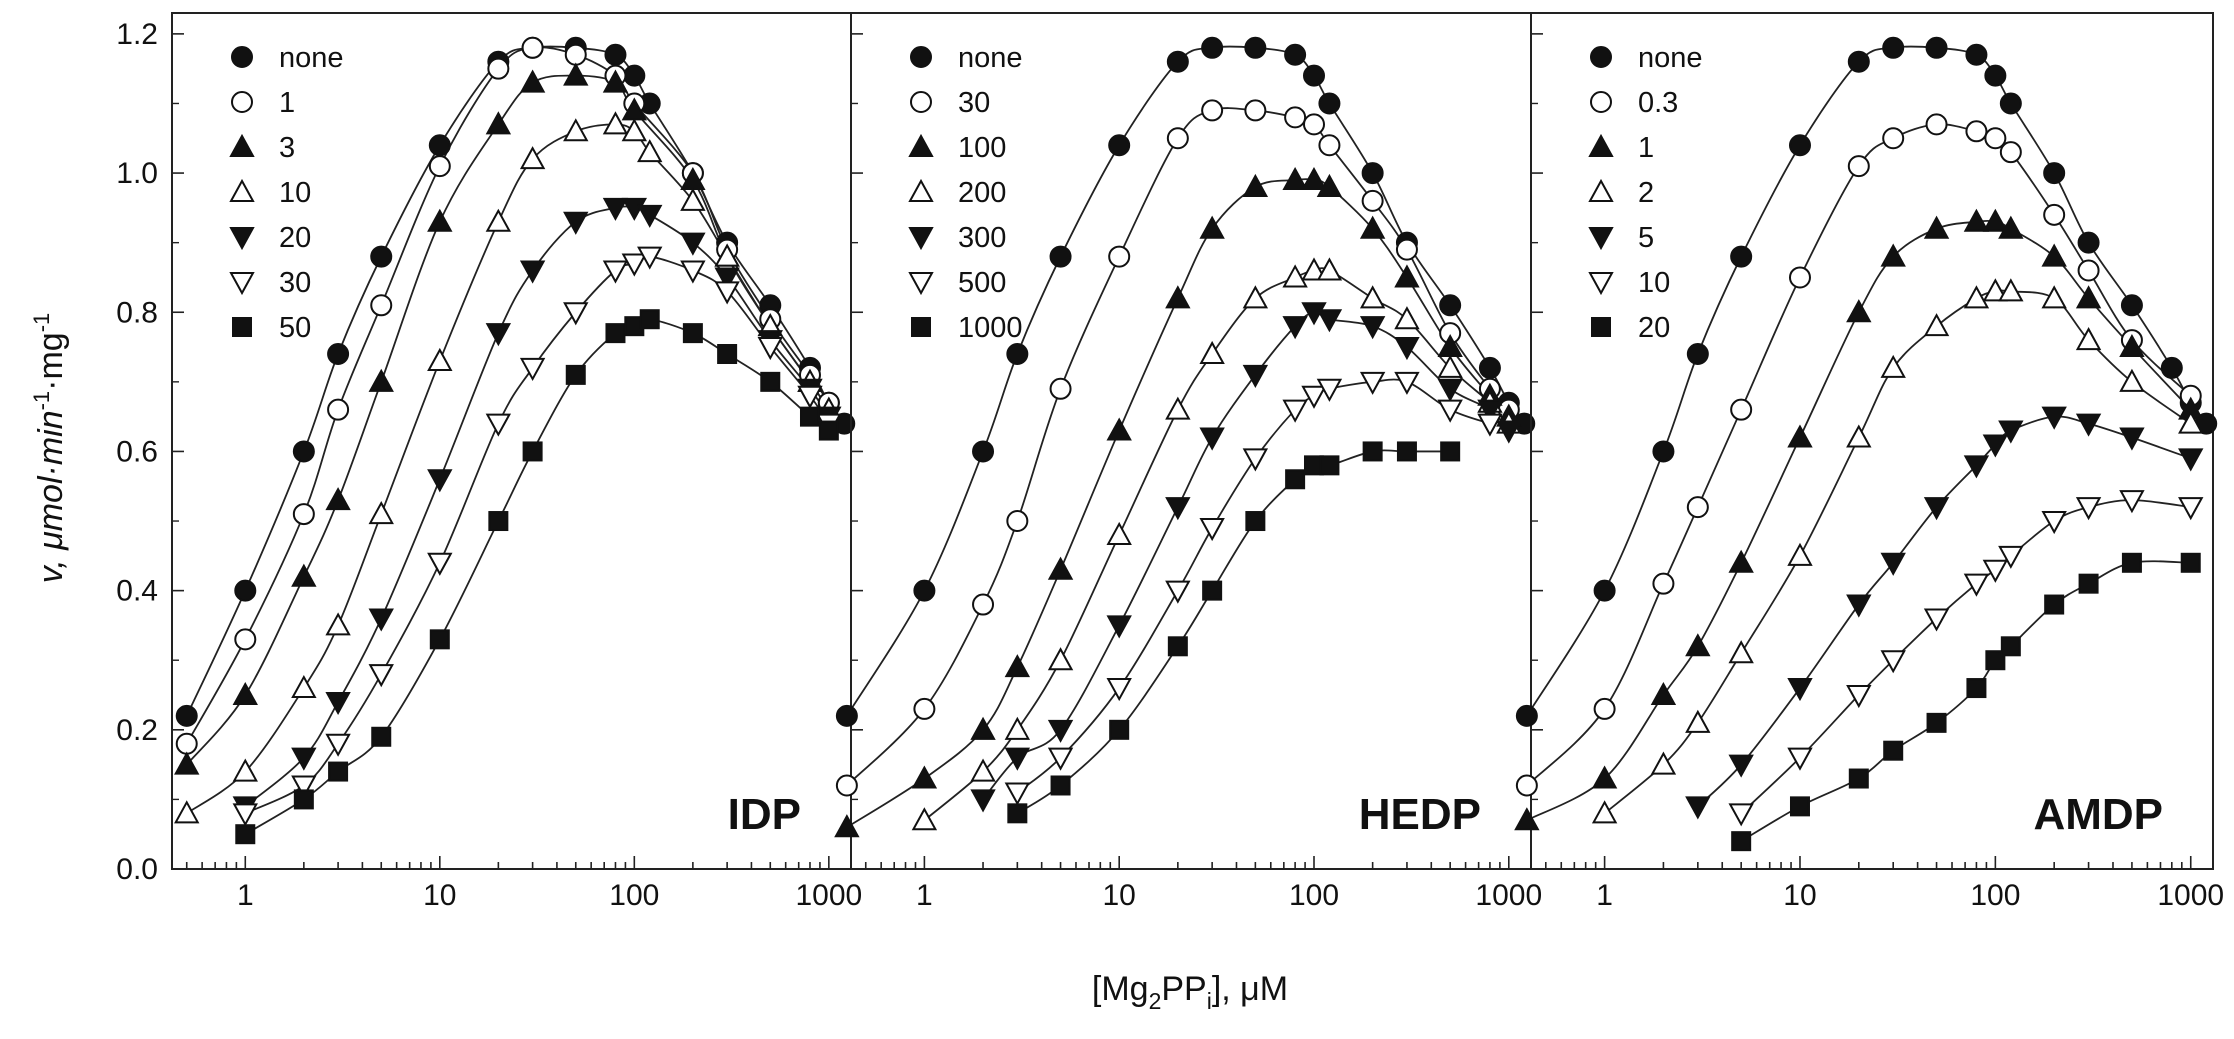 This screenshot has height=1039, width=2234. Describe the element at coordinates (1654, 328) in the screenshot. I see `legend-label: 20` at that location.